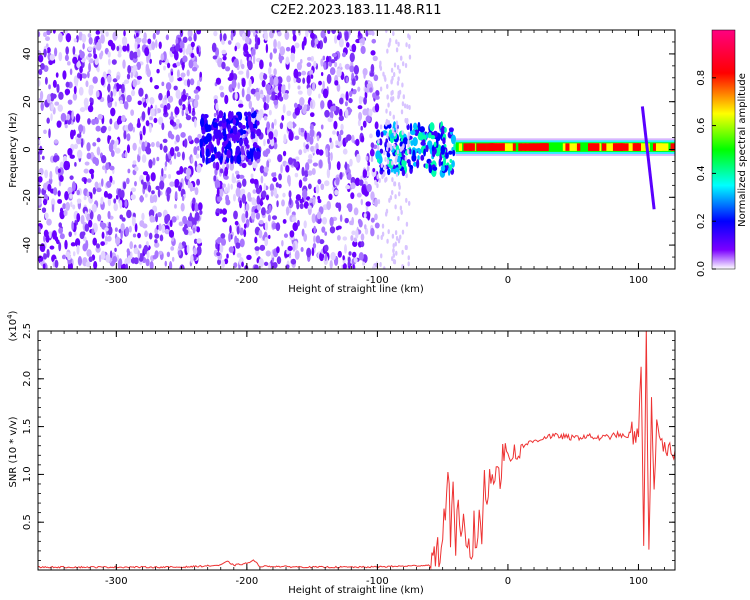  What do you see at coordinates (355, 10) in the screenshot?
I see `chart-title: C2E2.2023.183.11.48.R11` at bounding box center [355, 10].